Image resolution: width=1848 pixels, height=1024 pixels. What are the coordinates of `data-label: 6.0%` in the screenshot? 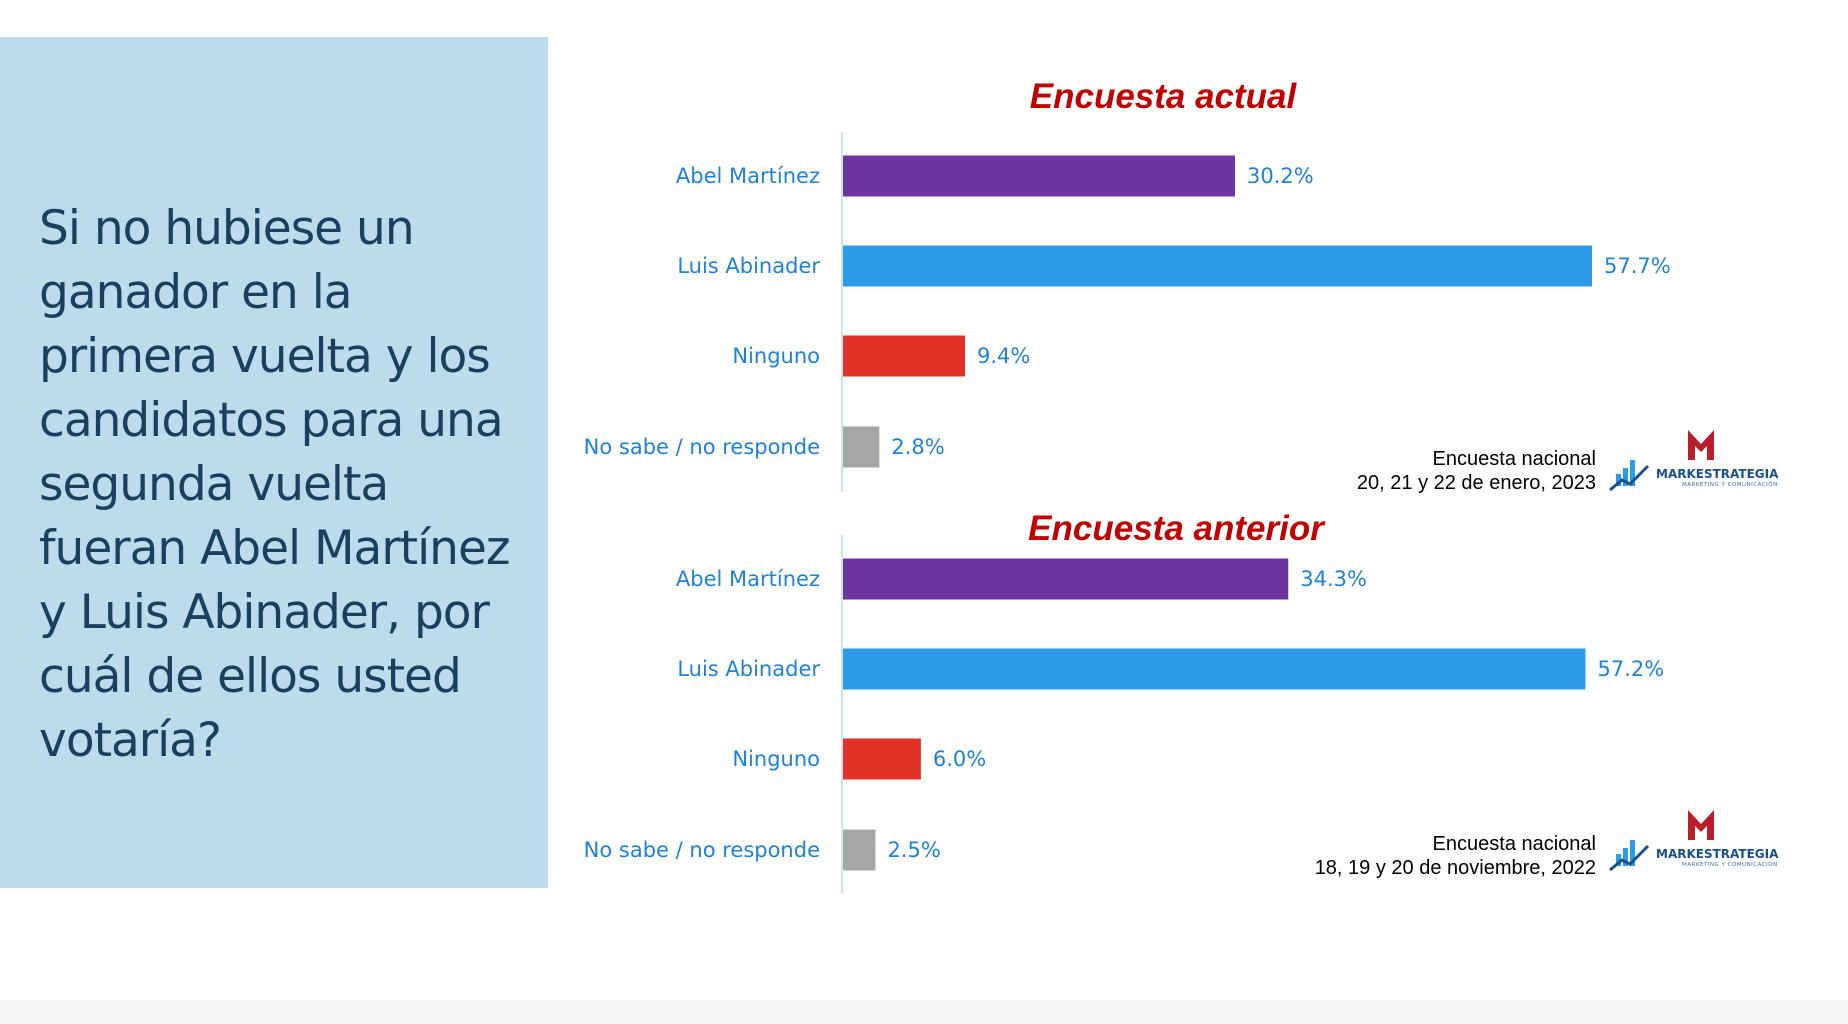 It's located at (959, 759).